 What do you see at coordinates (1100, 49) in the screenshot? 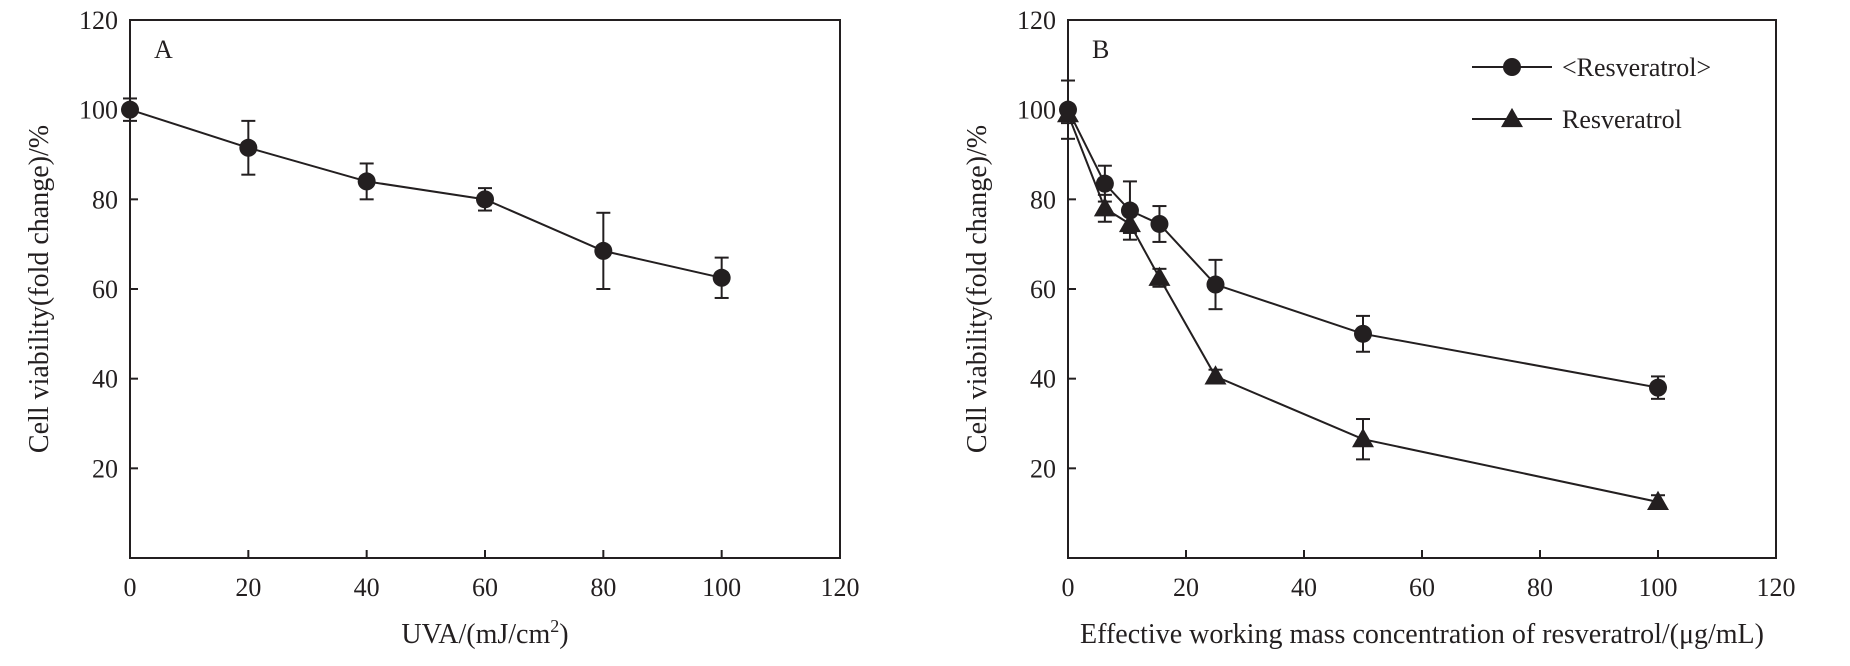
I see `panel-label: B` at bounding box center [1100, 49].